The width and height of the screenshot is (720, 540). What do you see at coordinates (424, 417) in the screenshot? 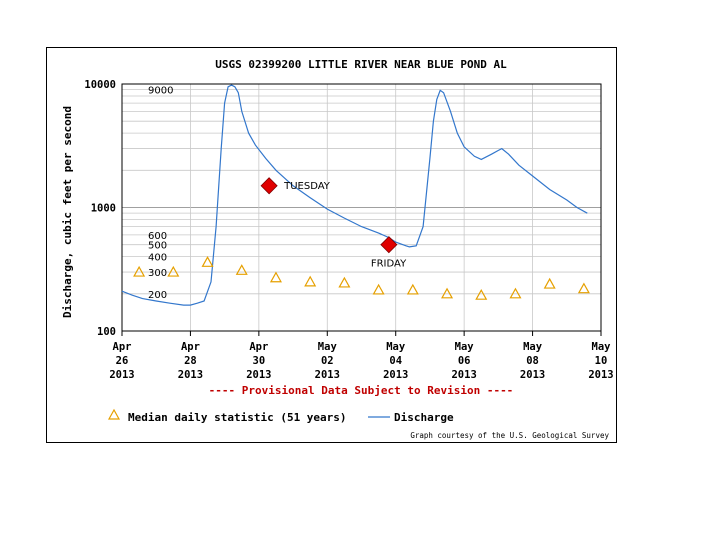
I see `legend-discharge-label: Discharge` at bounding box center [424, 417].